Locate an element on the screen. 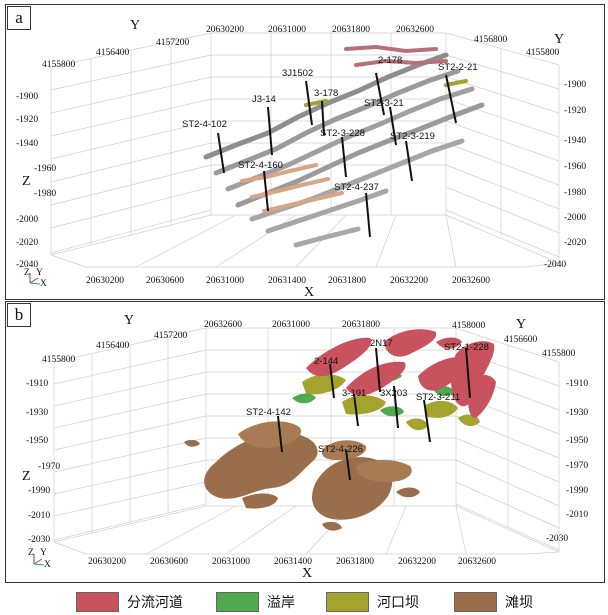 The image size is (608, 615). axis-z-letter-a: Z is located at coordinates (26, 181).